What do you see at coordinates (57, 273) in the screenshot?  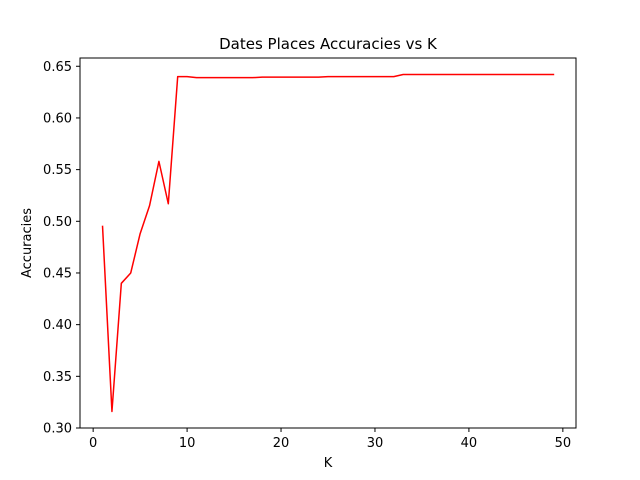 I see `y-tick-label: 0.45` at bounding box center [57, 273].